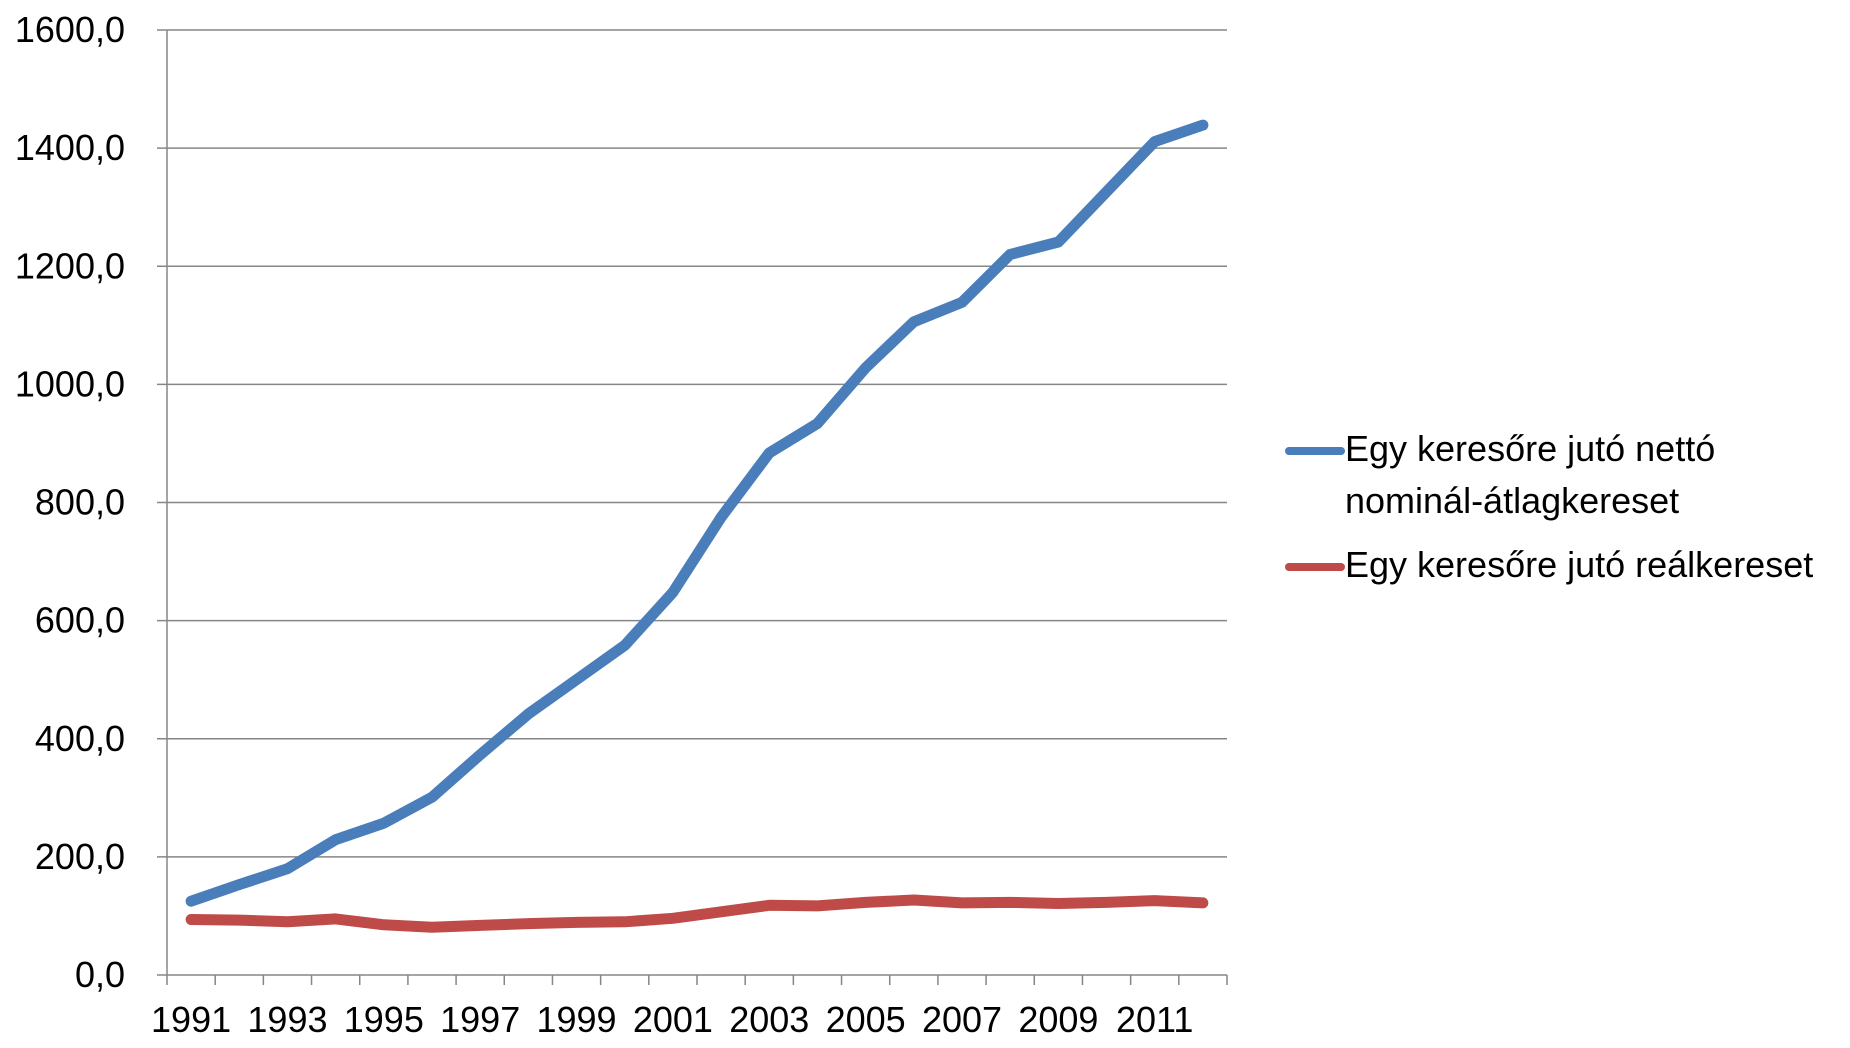 The image size is (1850, 1048). I want to click on y-tick-label: 1200,0, so click(70, 265).